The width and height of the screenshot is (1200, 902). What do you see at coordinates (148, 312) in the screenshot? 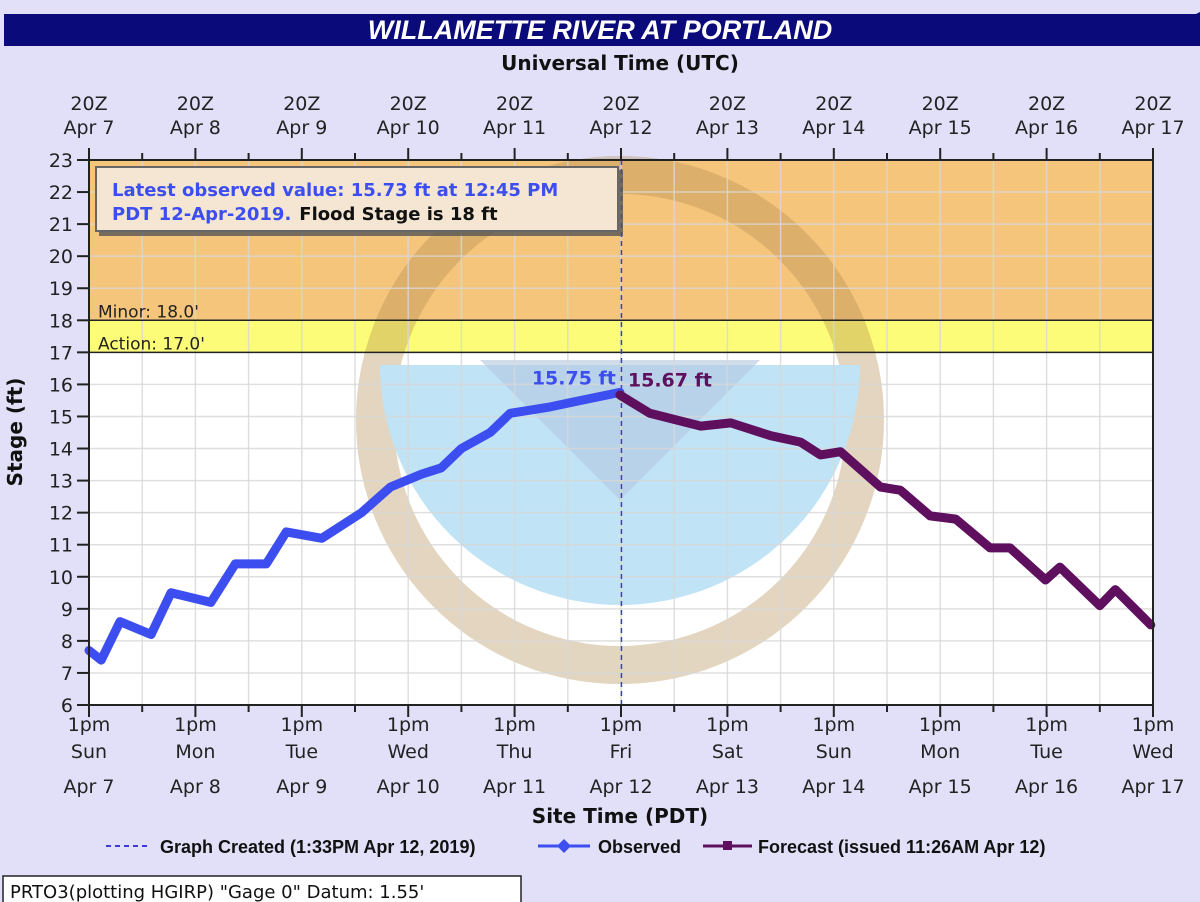
I see `threshold-label: Minor: 18.0'` at bounding box center [148, 312].